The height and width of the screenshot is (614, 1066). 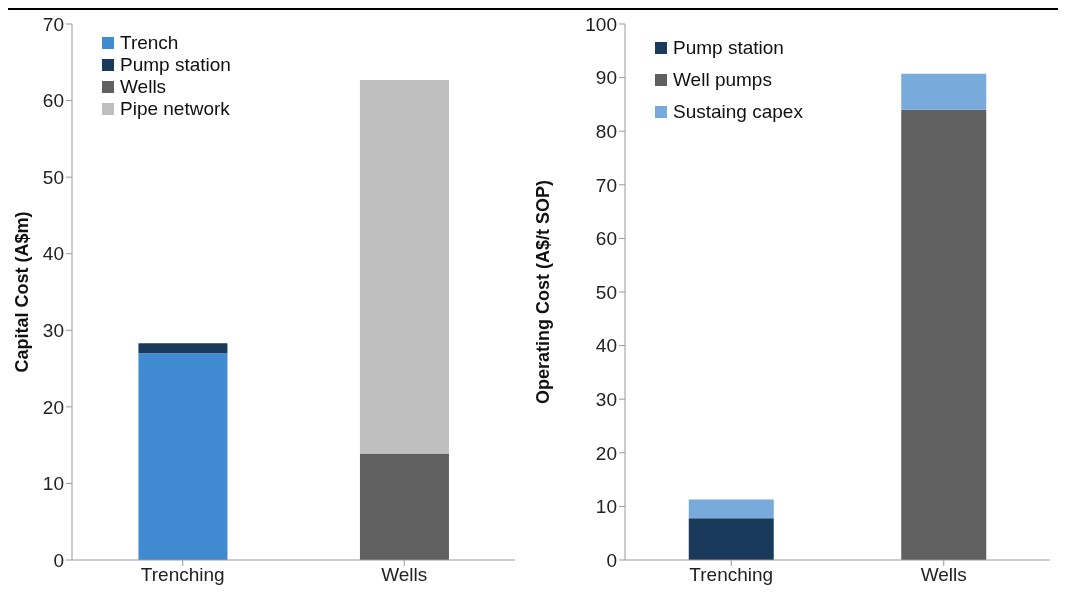 What do you see at coordinates (175, 109) in the screenshot?
I see `legend-label: Pipe network` at bounding box center [175, 109].